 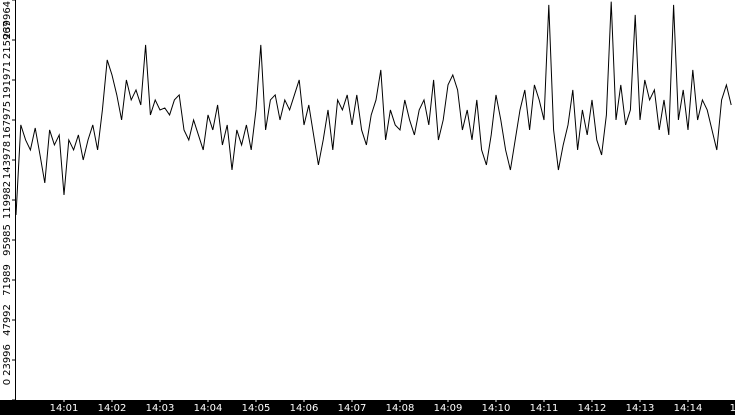 I want to click on y-tick-label: 215967, so click(x=7, y=40).